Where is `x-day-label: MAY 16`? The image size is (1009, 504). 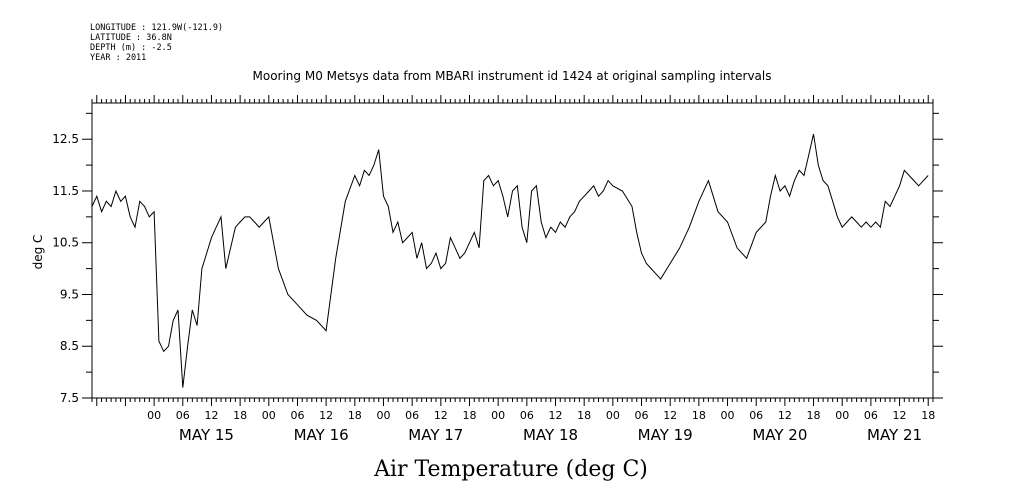 x-day-label: MAY 16 is located at coordinates (321, 435).